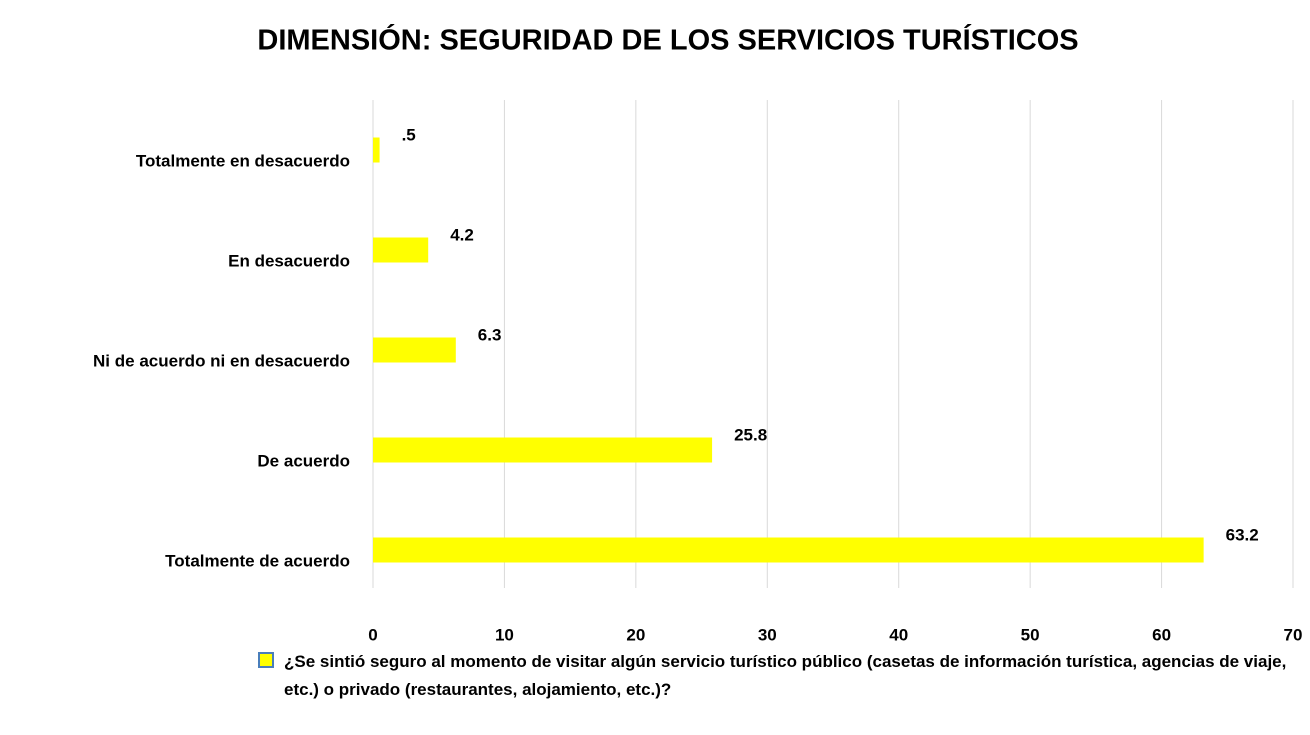 This screenshot has height=735, width=1310. What do you see at coordinates (1161, 634) in the screenshot?
I see `x-tick-label: 60` at bounding box center [1161, 634].